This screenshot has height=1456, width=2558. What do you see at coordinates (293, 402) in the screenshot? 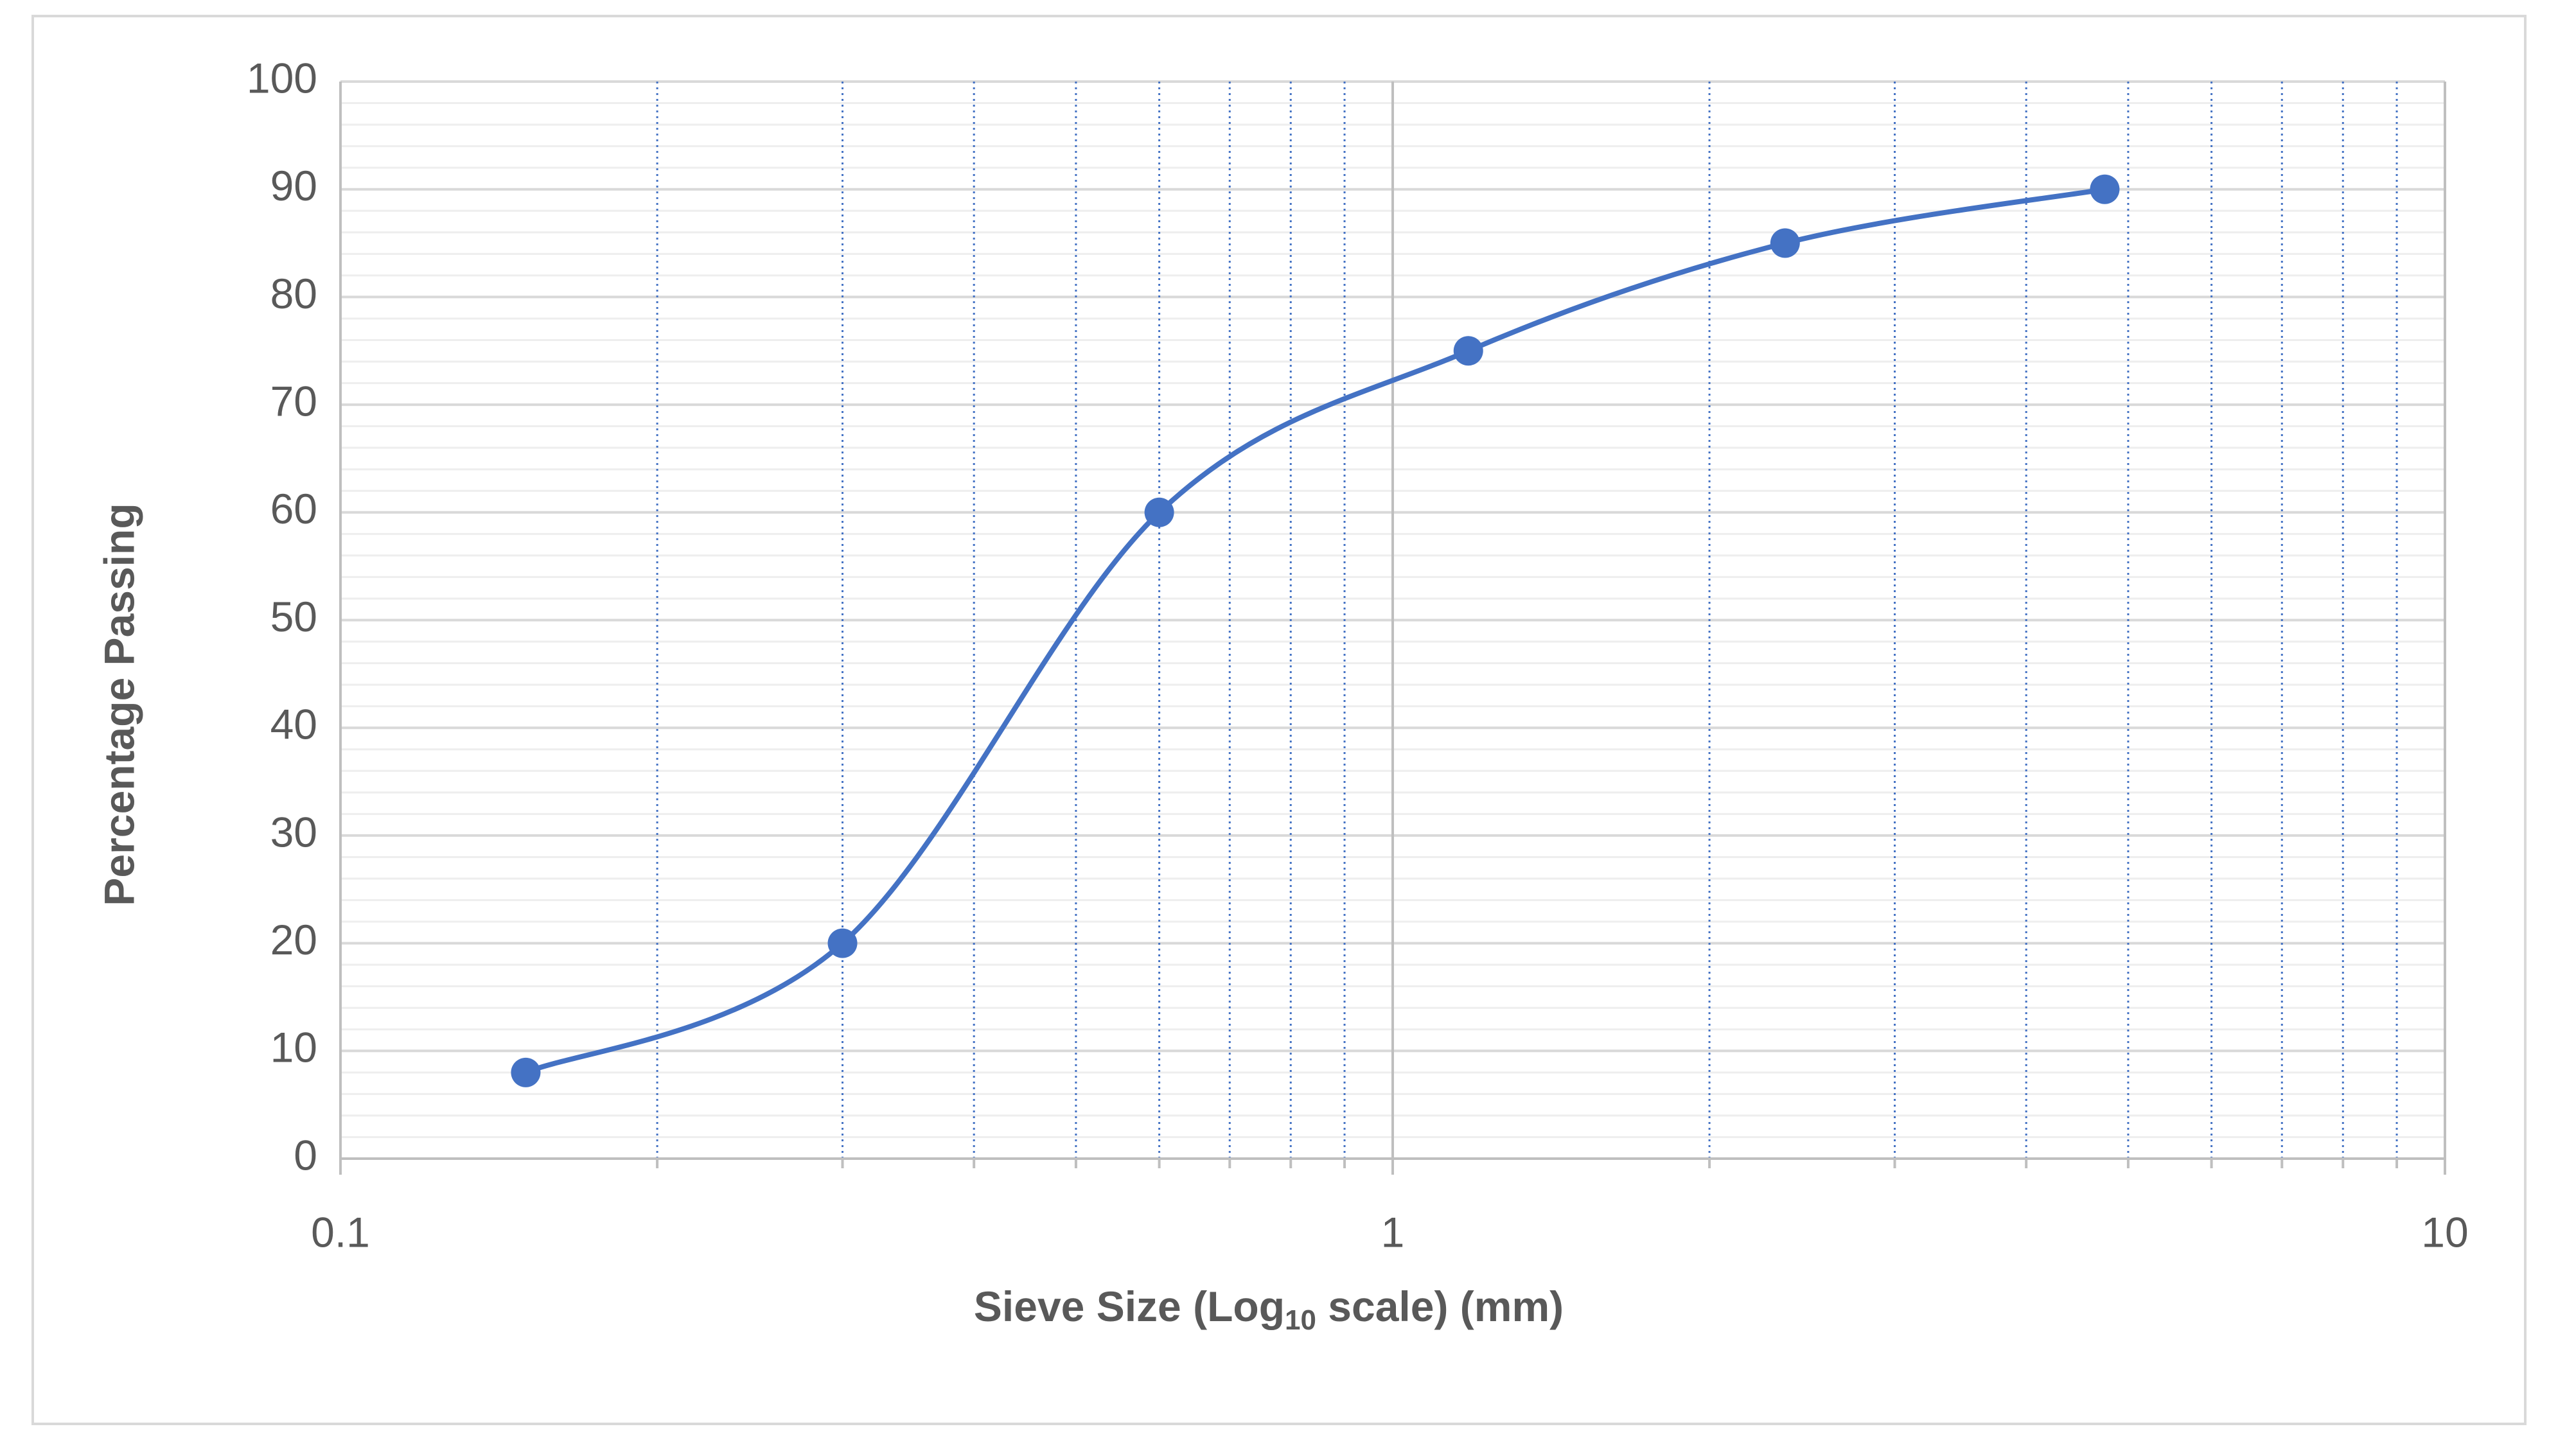
I see `y-tick-label: 70` at bounding box center [293, 402].